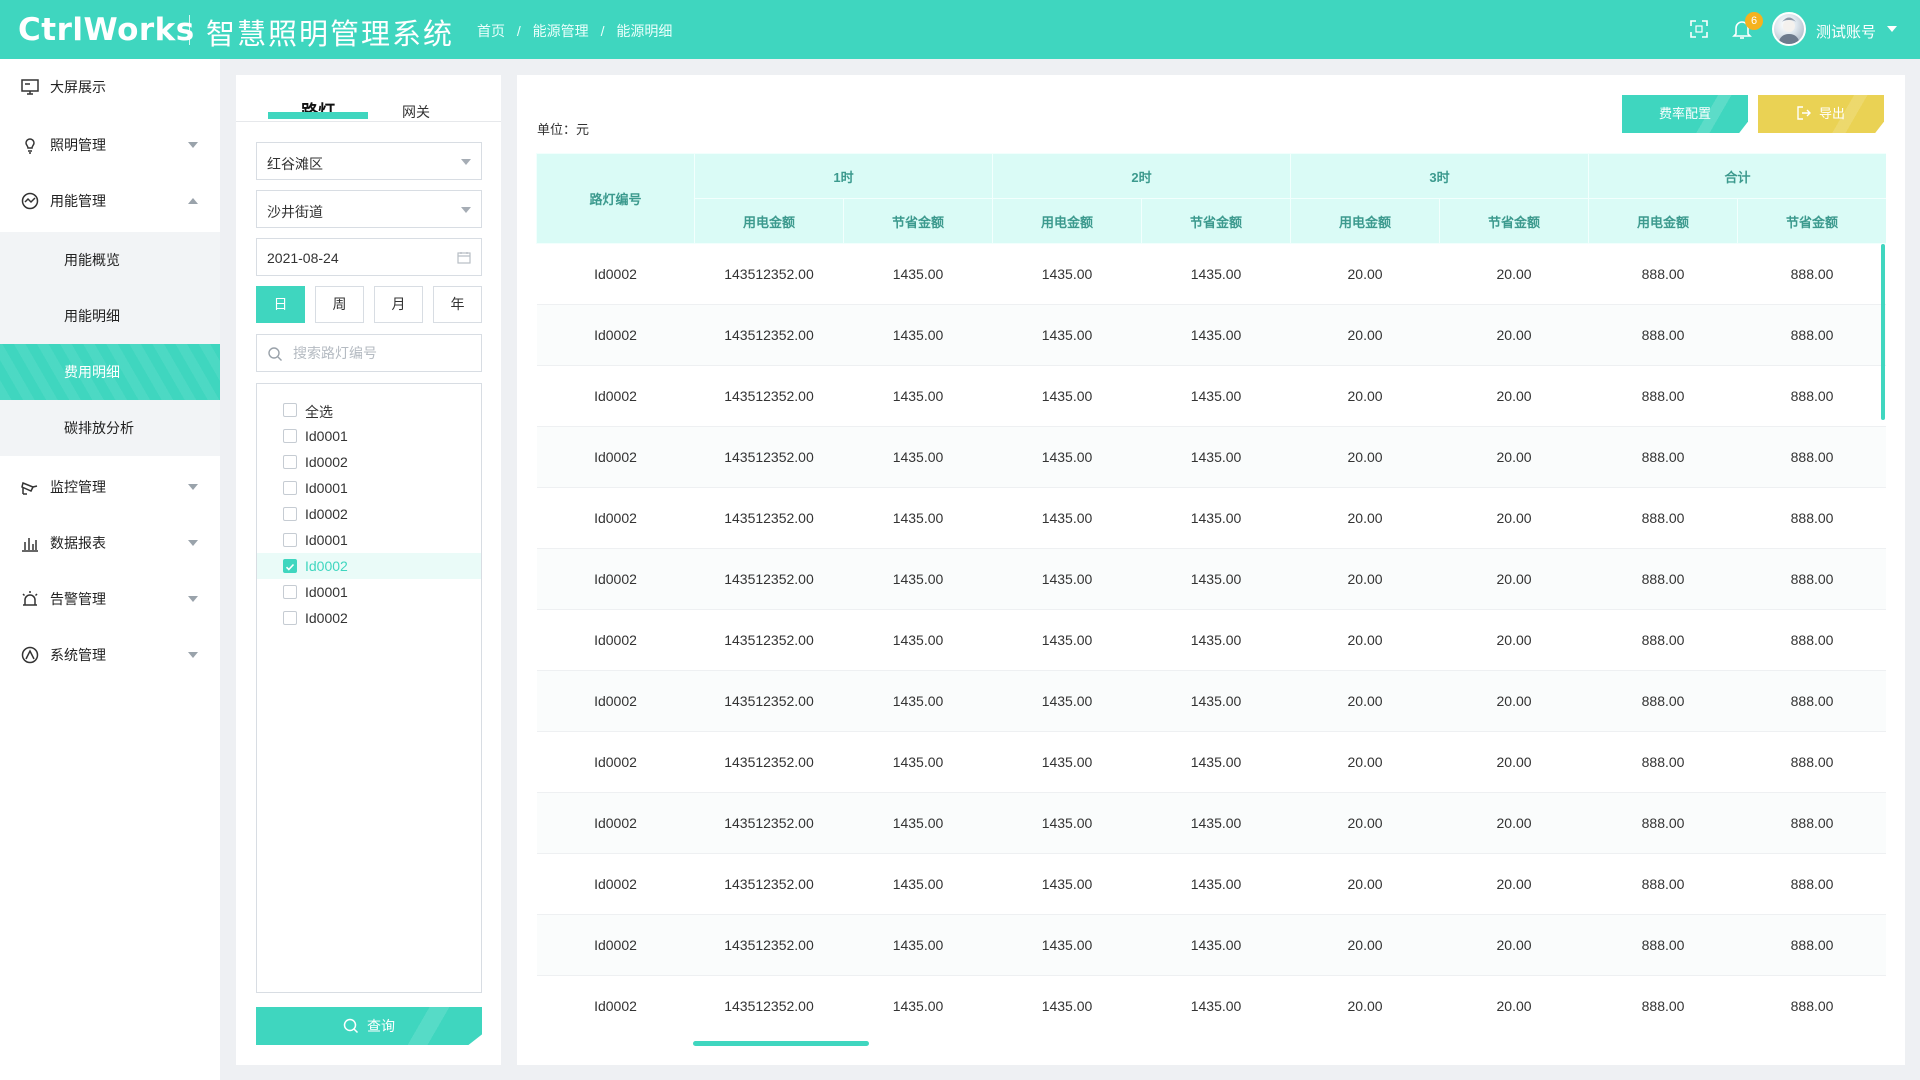 The image size is (1920, 1080). I want to click on sidebar-item-reports: 数据报表, so click(110, 543).